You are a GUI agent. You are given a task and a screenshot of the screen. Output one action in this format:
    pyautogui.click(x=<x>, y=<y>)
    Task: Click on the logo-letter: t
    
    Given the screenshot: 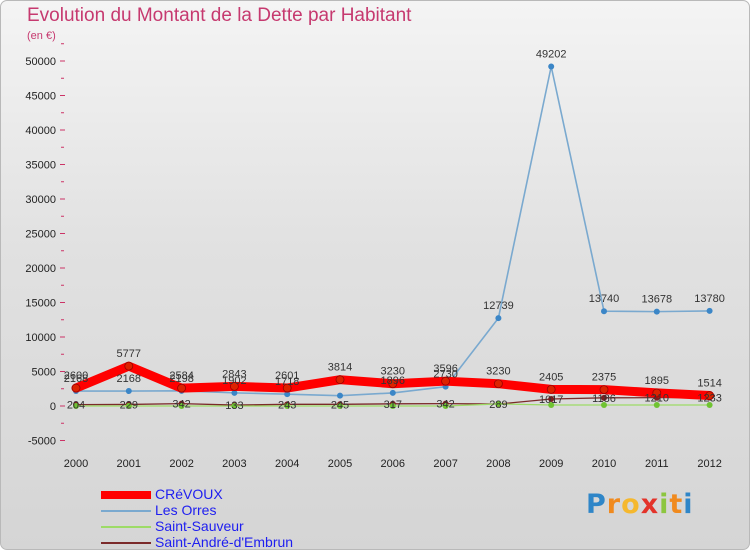 What is the action you would take?
    pyautogui.click(x=676, y=504)
    